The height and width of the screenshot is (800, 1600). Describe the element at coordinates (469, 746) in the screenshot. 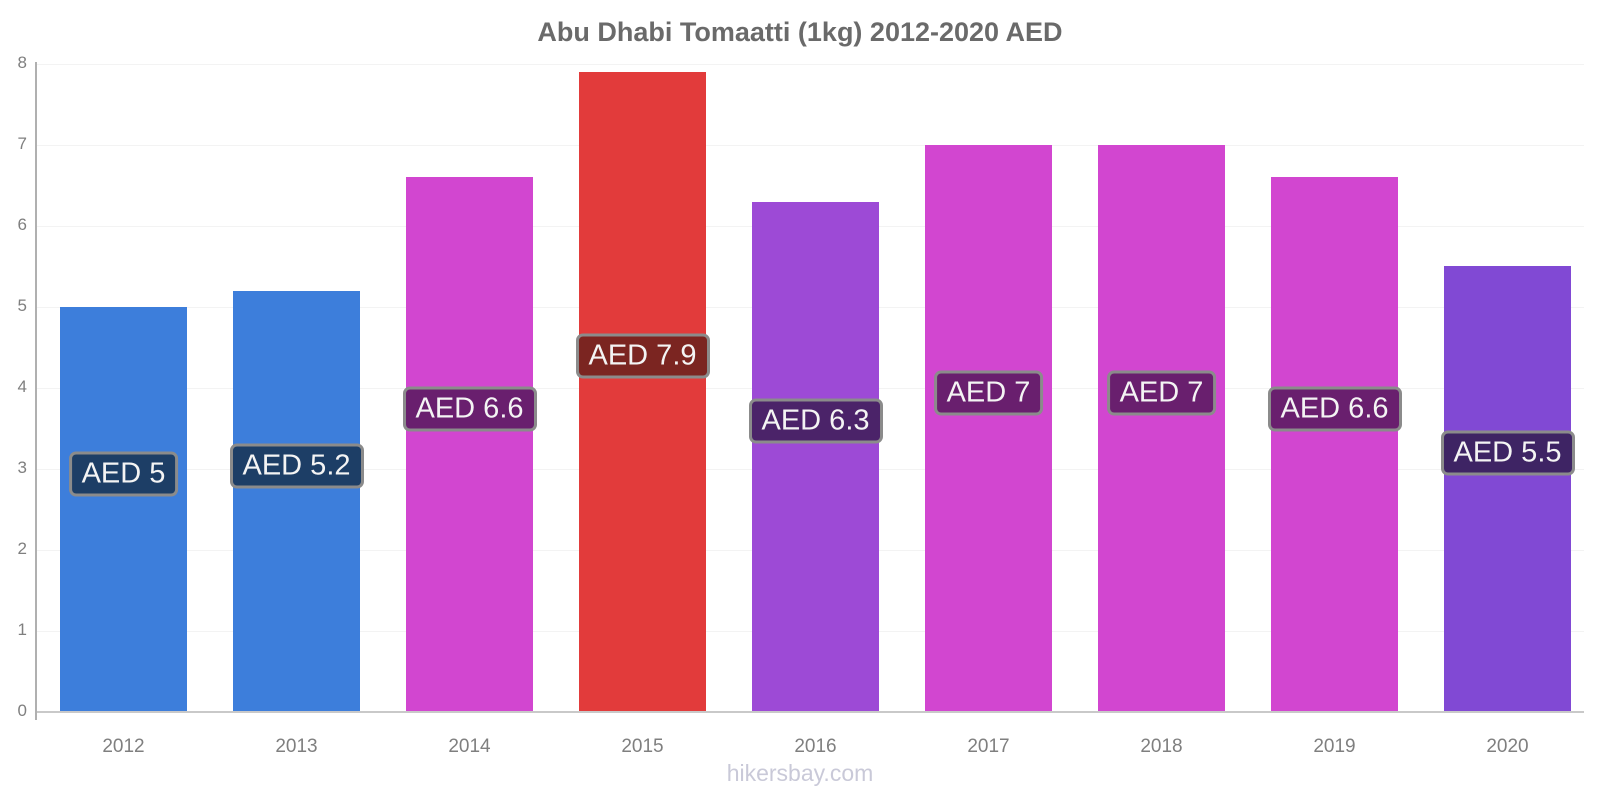

I see `x-axis-tick-label: 2014` at that location.